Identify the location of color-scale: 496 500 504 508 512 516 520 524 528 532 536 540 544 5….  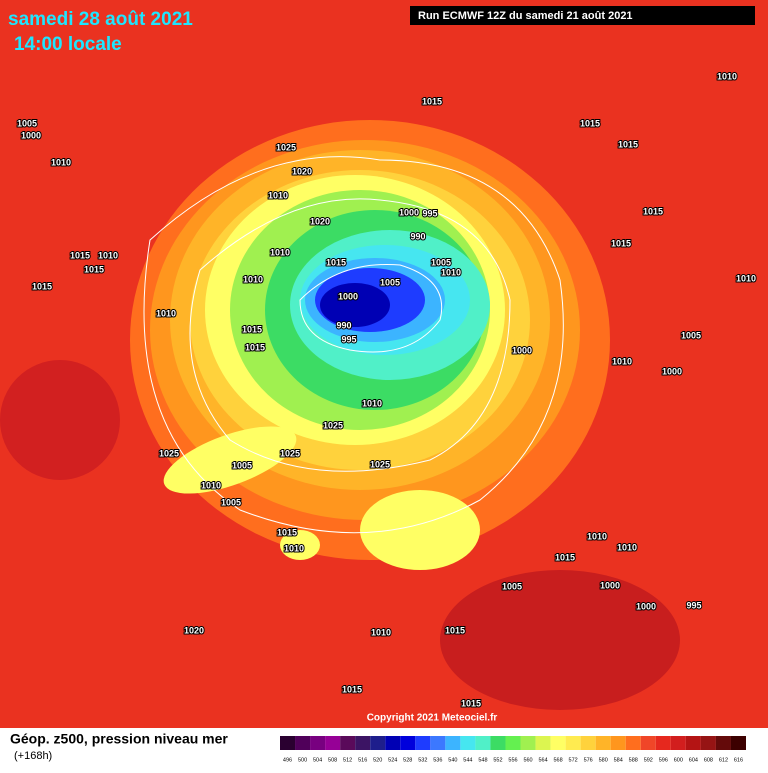
(513, 749).